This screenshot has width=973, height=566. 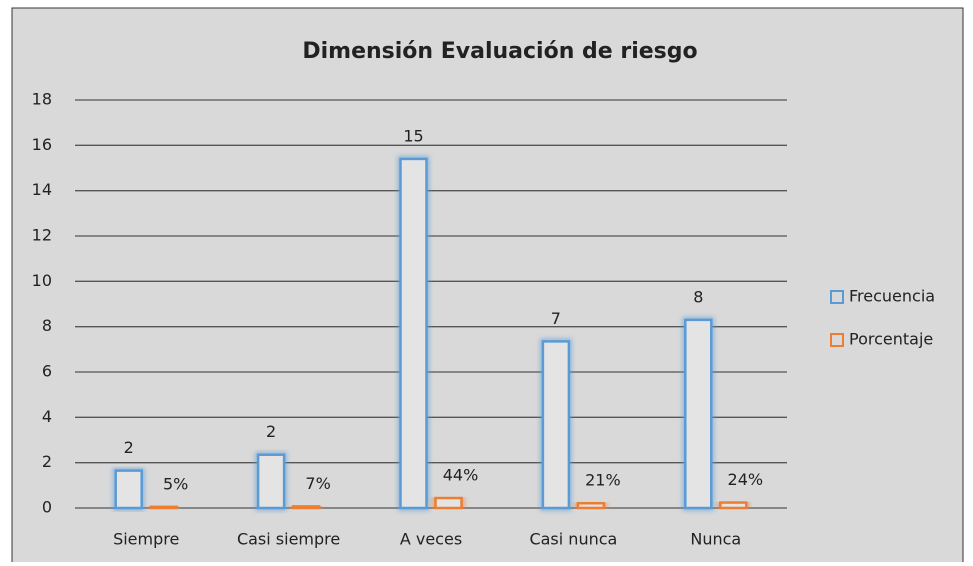 I want to click on x-tick-label: Nunca, so click(x=715, y=539).